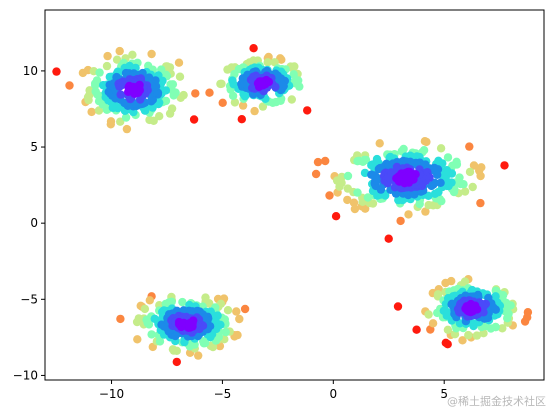 The image size is (554, 413). Describe the element at coordinates (30, 71) in the screenshot. I see `y-tick-label: 10` at that location.